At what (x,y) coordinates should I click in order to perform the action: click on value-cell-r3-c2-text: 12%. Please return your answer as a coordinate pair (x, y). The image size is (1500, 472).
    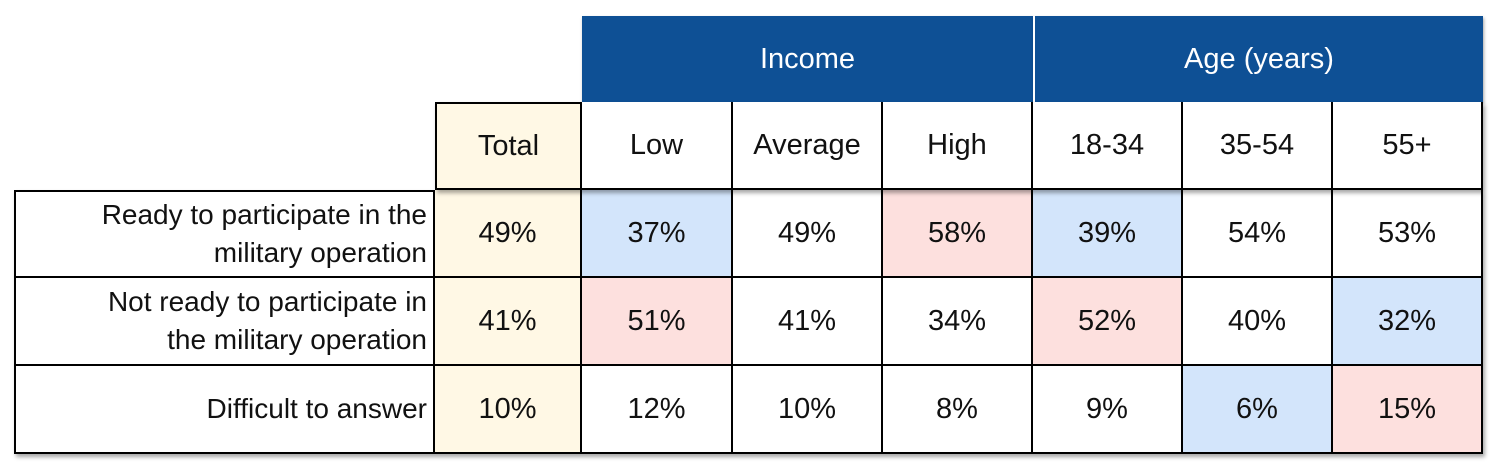
    Looking at the image, I should click on (656, 408).